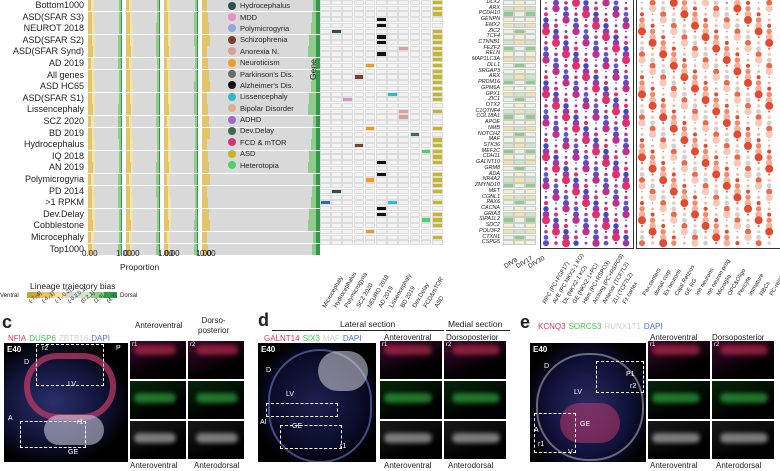 The width and height of the screenshot is (780, 471). Describe the element at coordinates (232, 28) in the screenshot. I see `legend-swatch` at that location.